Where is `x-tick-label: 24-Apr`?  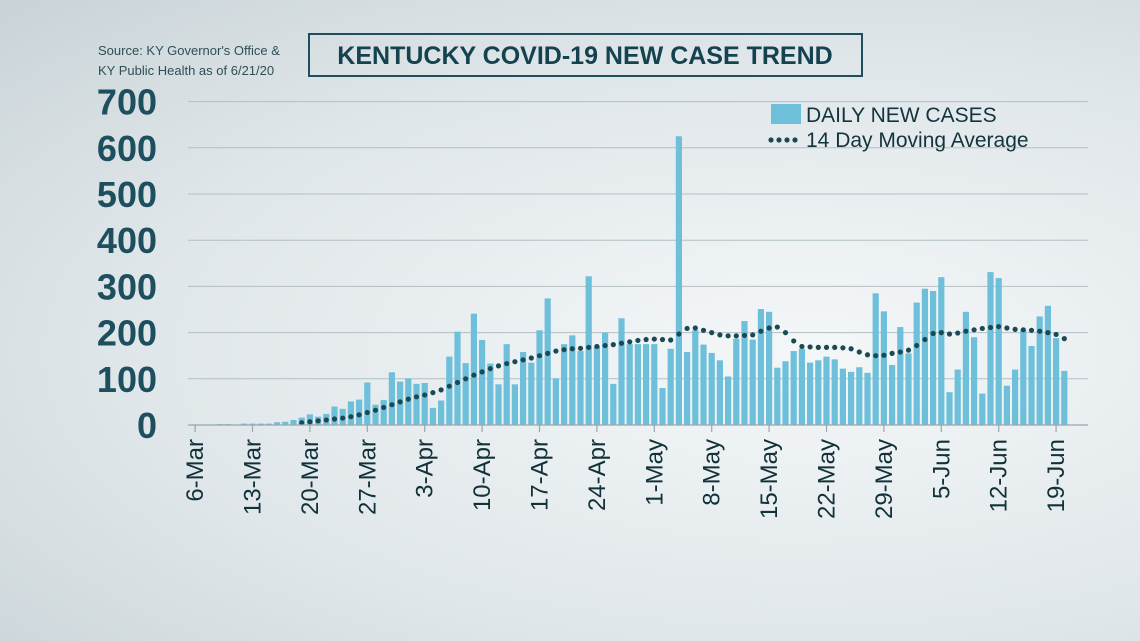 x-tick-label: 24-Apr is located at coordinates (597, 475).